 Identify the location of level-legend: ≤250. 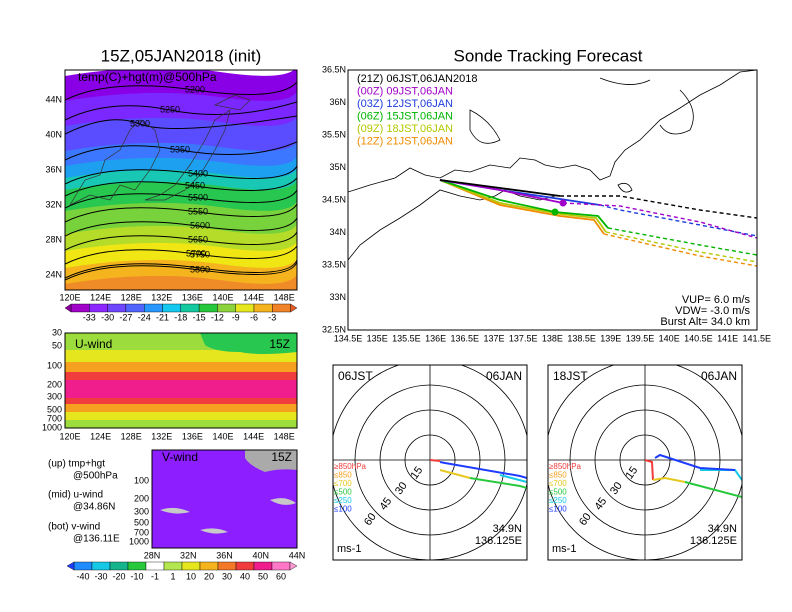
(558, 500).